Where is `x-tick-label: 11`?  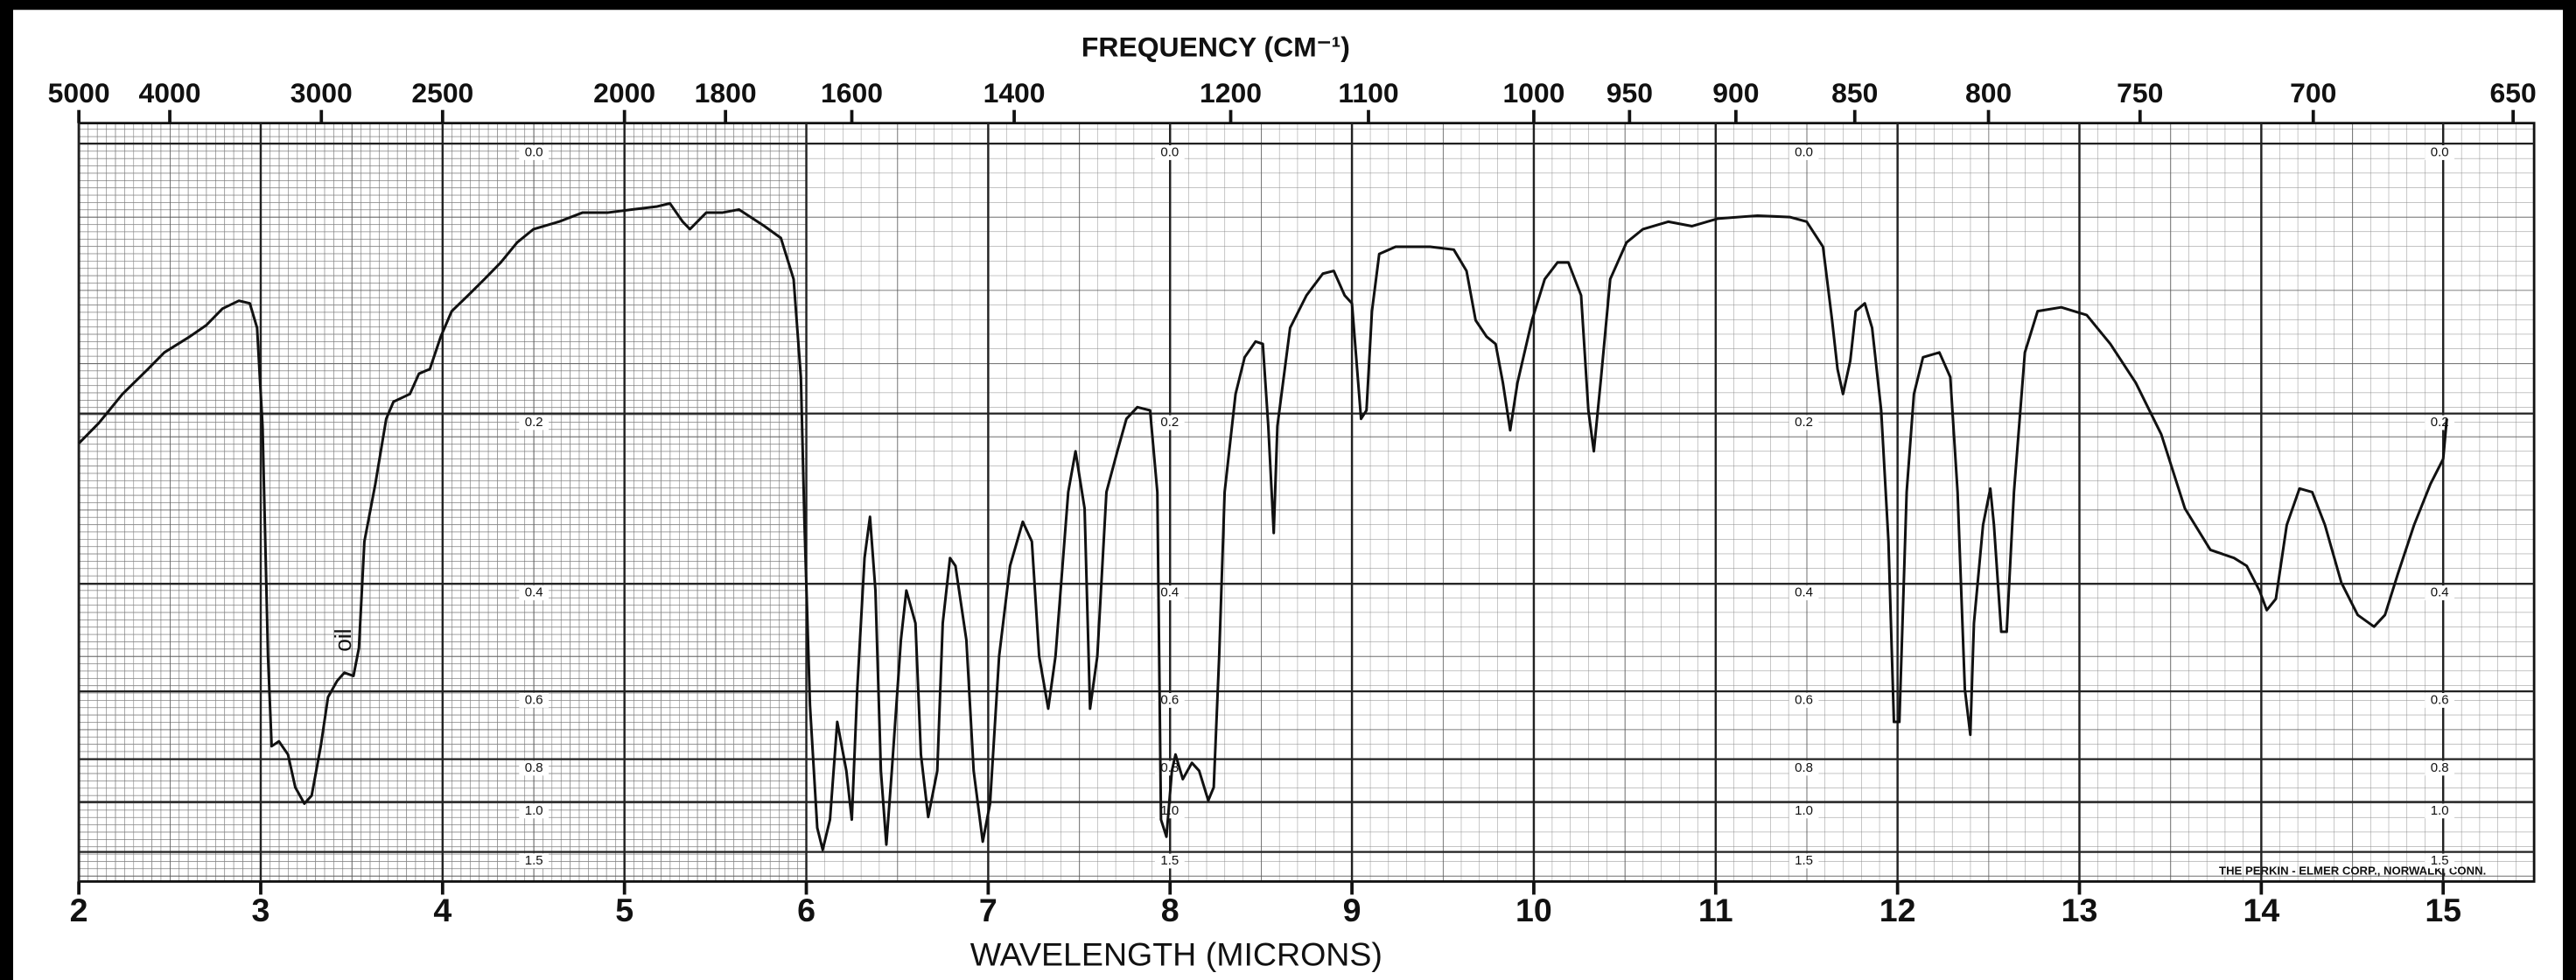 x-tick-label: 11 is located at coordinates (1715, 910).